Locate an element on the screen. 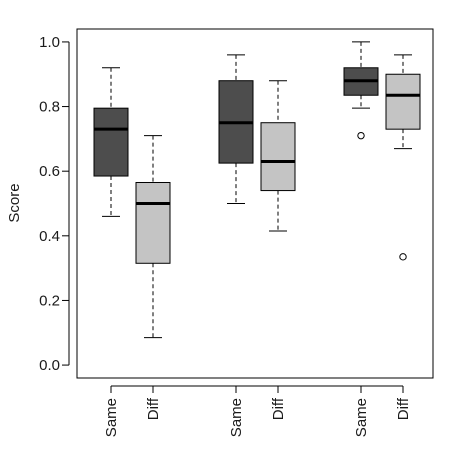  x-axis: Same Diff Same Diff Same Diff is located at coordinates (257, 411).